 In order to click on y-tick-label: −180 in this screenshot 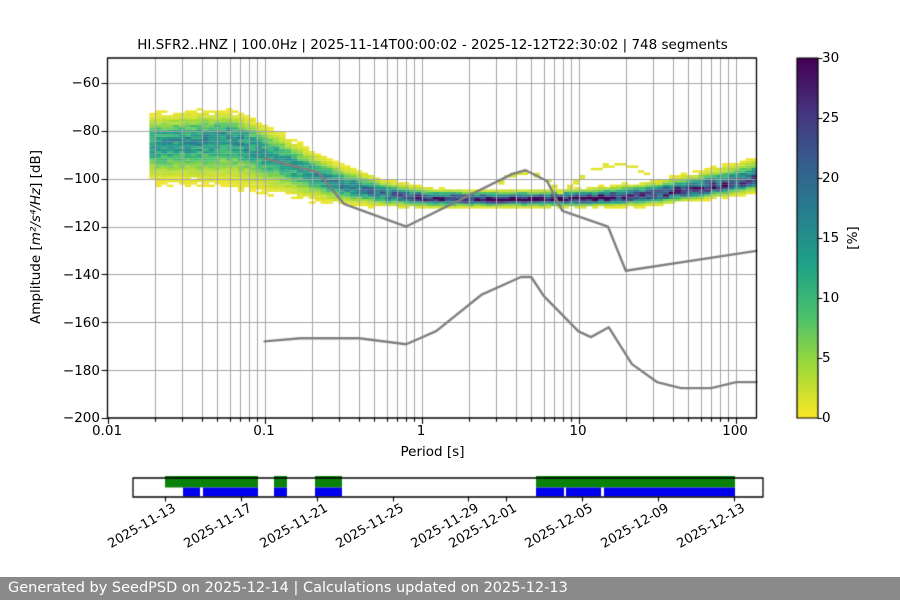, I will do `click(81, 371)`.